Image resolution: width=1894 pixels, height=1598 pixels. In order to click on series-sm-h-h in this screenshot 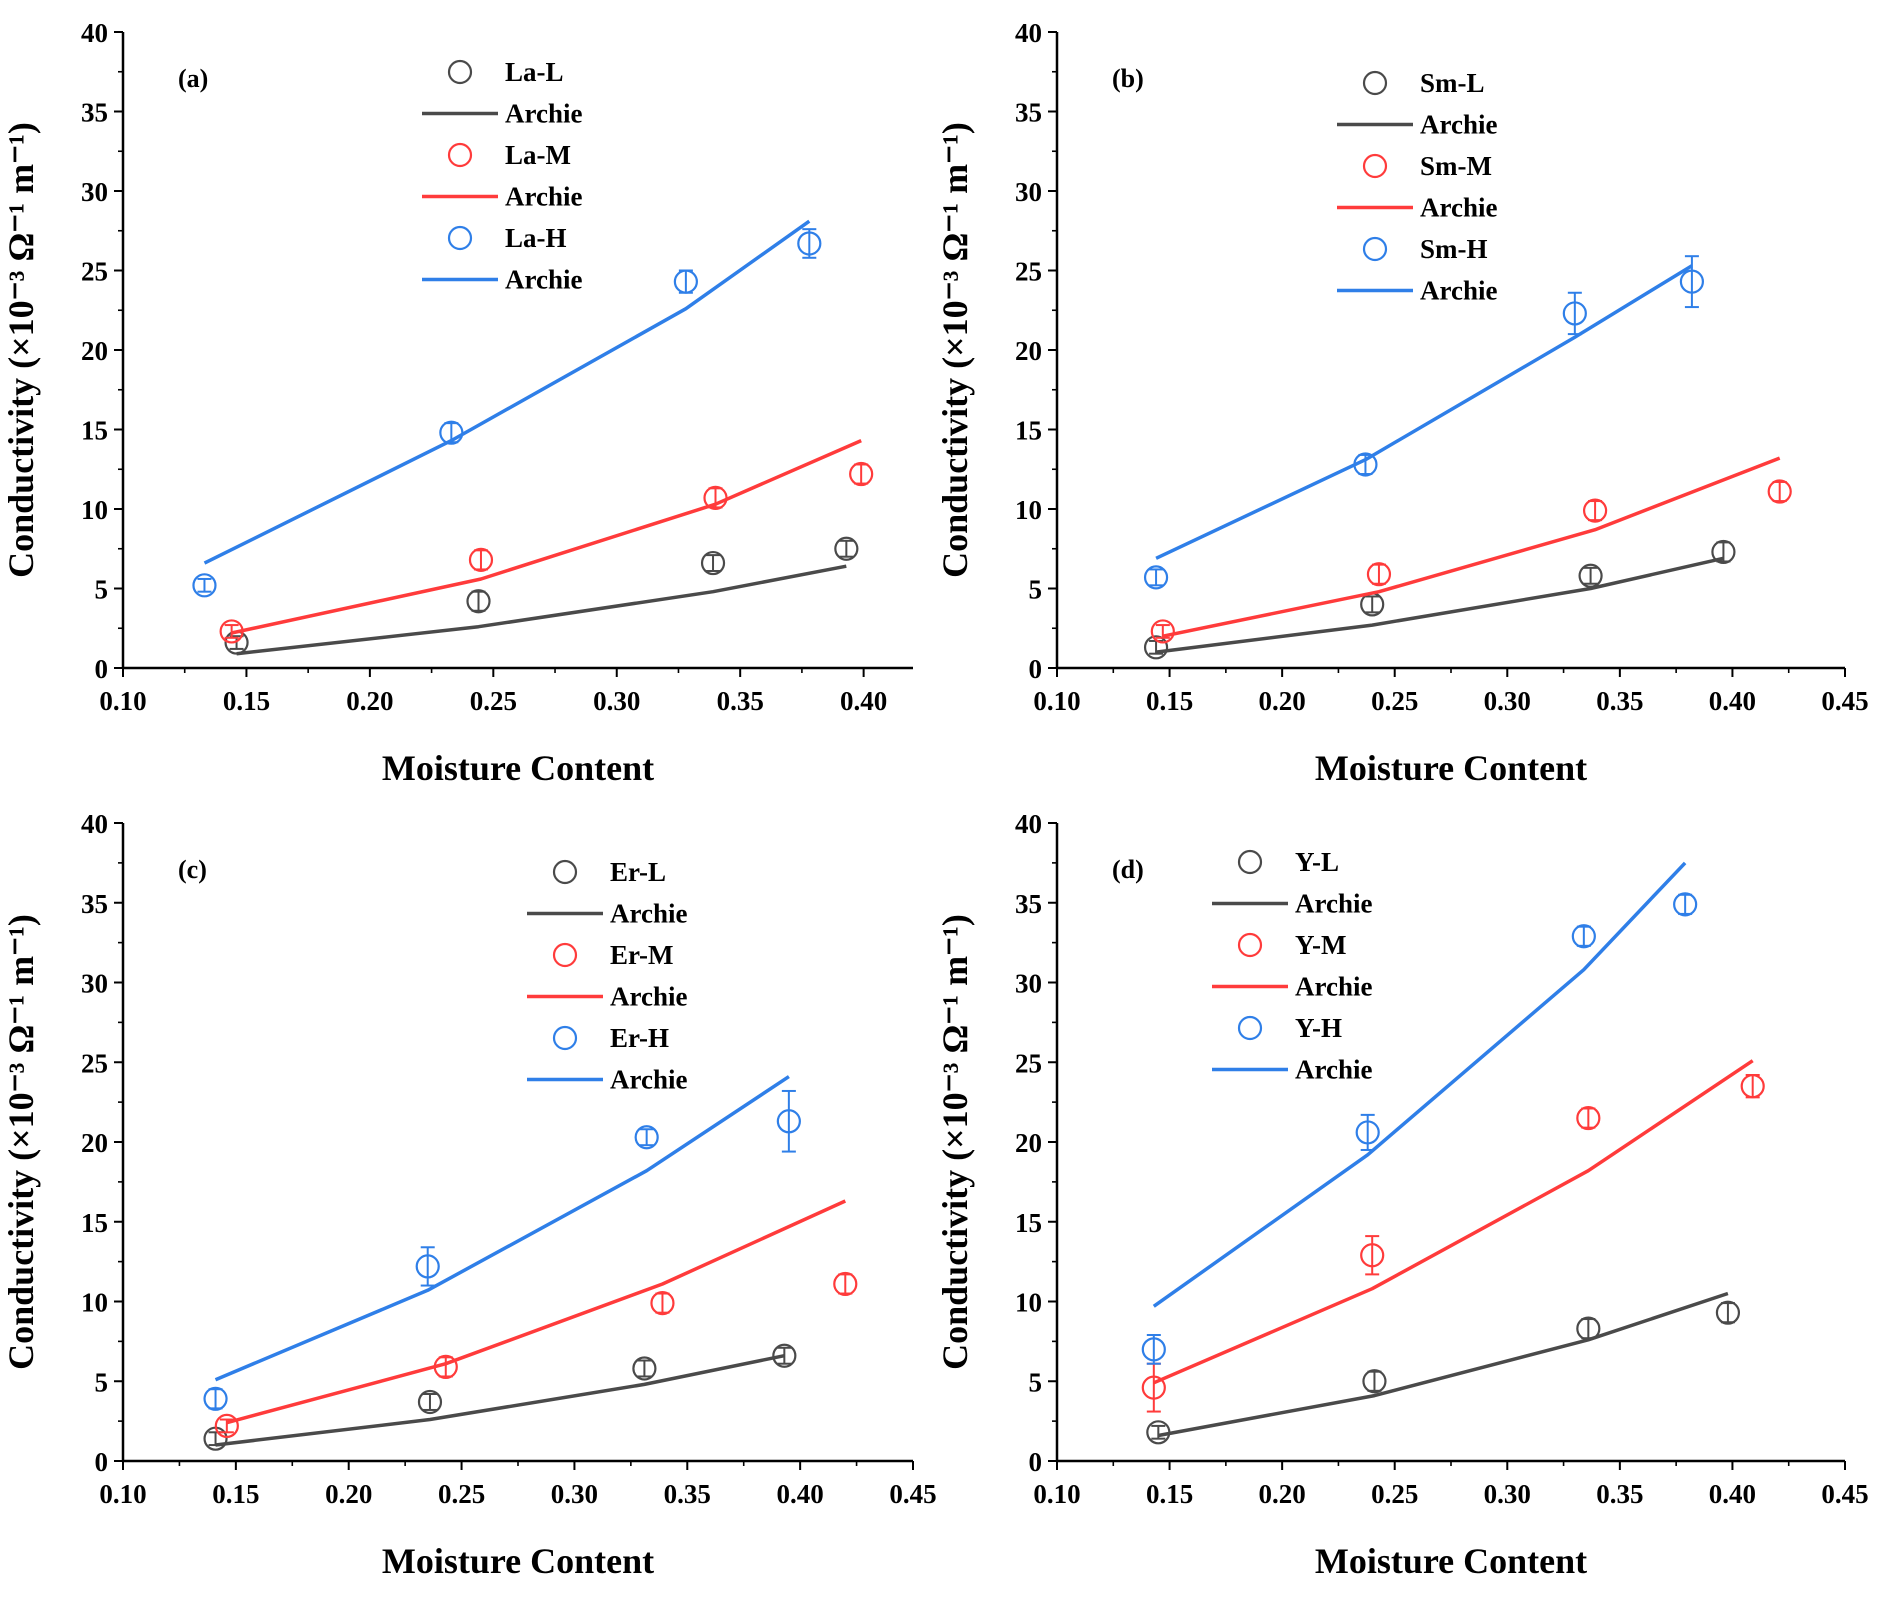, I will do `click(1424, 422)`.